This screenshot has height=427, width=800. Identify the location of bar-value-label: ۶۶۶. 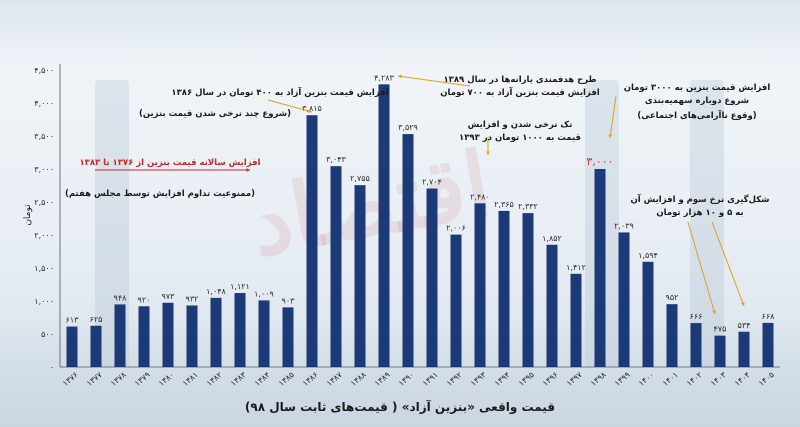
(696, 316).